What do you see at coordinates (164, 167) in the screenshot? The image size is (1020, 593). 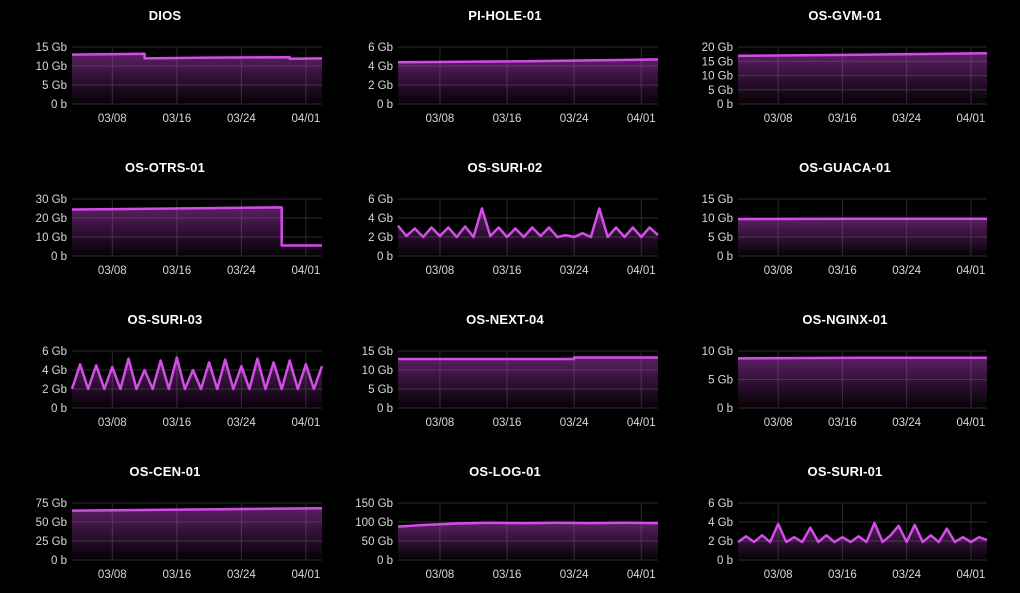 I see `chart-title: OS-OTRS-01` at bounding box center [164, 167].